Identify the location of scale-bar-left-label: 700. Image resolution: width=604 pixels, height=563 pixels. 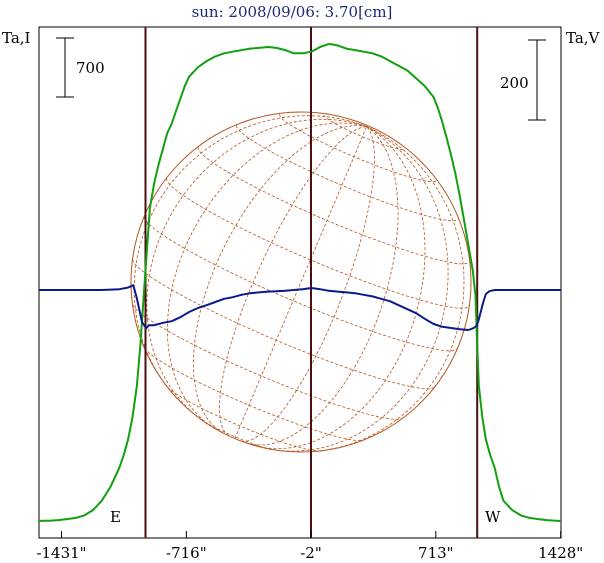
(90, 68).